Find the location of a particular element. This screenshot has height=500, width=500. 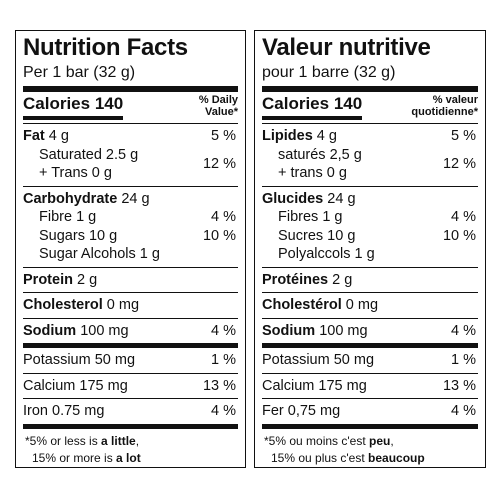

nutrient-row: Protéines 2 g is located at coordinates (370, 280).